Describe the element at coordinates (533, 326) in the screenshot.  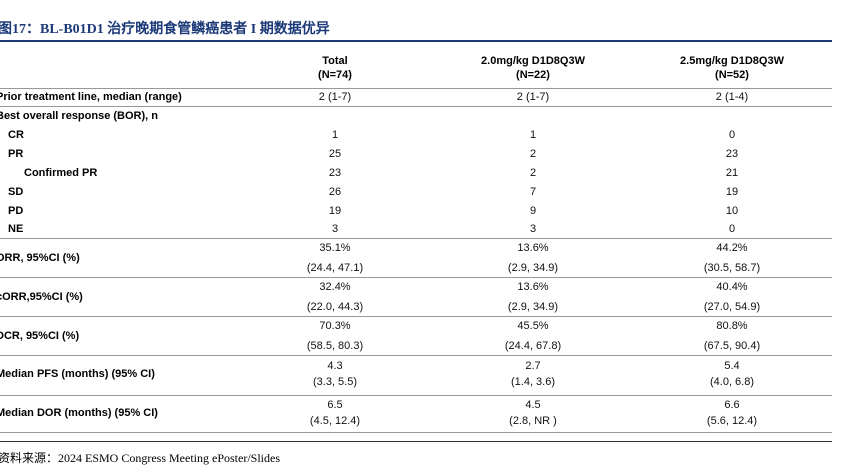
I see `cell-value: 45.5%` at that location.